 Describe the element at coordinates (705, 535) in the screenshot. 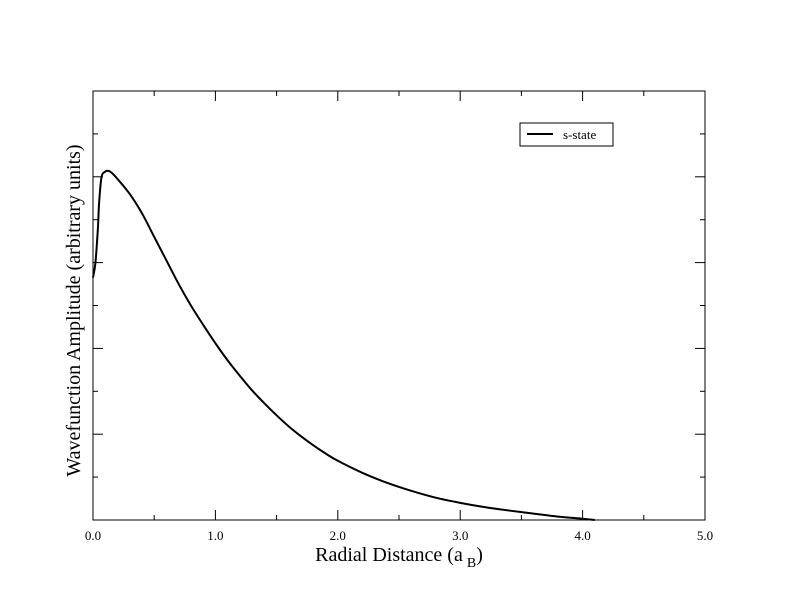

I see `x-tick-label: 5.0` at that location.